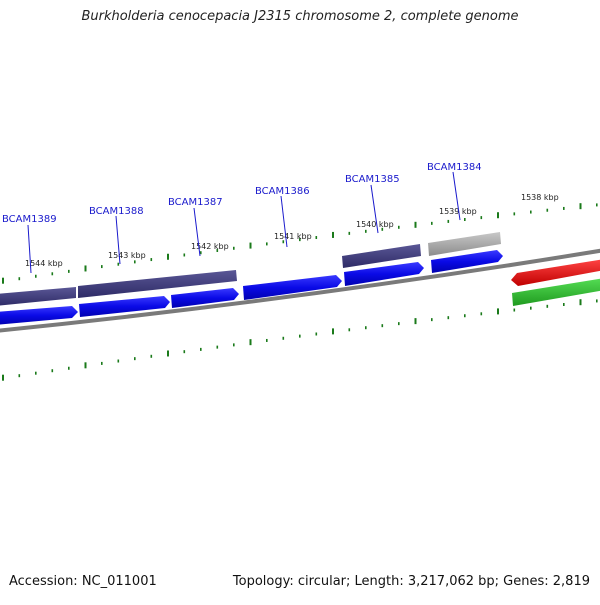 The image size is (600, 605). What do you see at coordinates (556, 292) in the screenshot?
I see `cds-arrow-green` at bounding box center [556, 292].